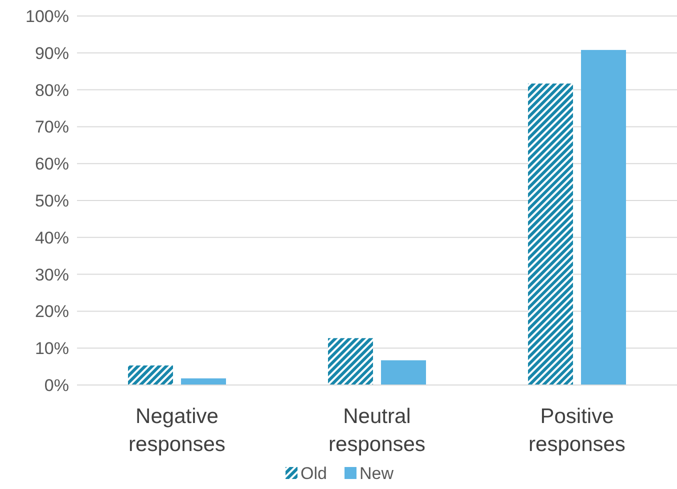 The height and width of the screenshot is (489, 677). Describe the element at coordinates (377, 430) in the screenshot. I see `x-tick-label: Neutral responses` at that location.